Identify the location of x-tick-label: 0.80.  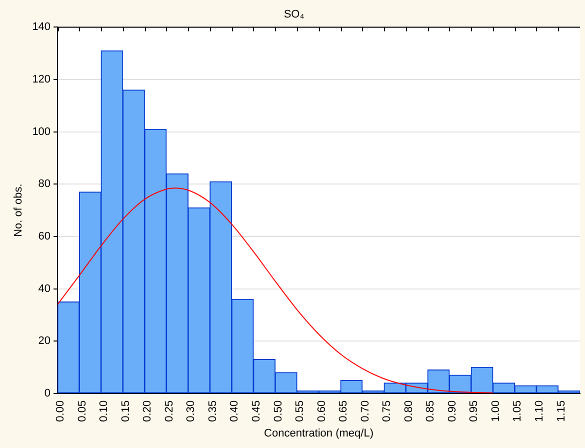
(408, 411).